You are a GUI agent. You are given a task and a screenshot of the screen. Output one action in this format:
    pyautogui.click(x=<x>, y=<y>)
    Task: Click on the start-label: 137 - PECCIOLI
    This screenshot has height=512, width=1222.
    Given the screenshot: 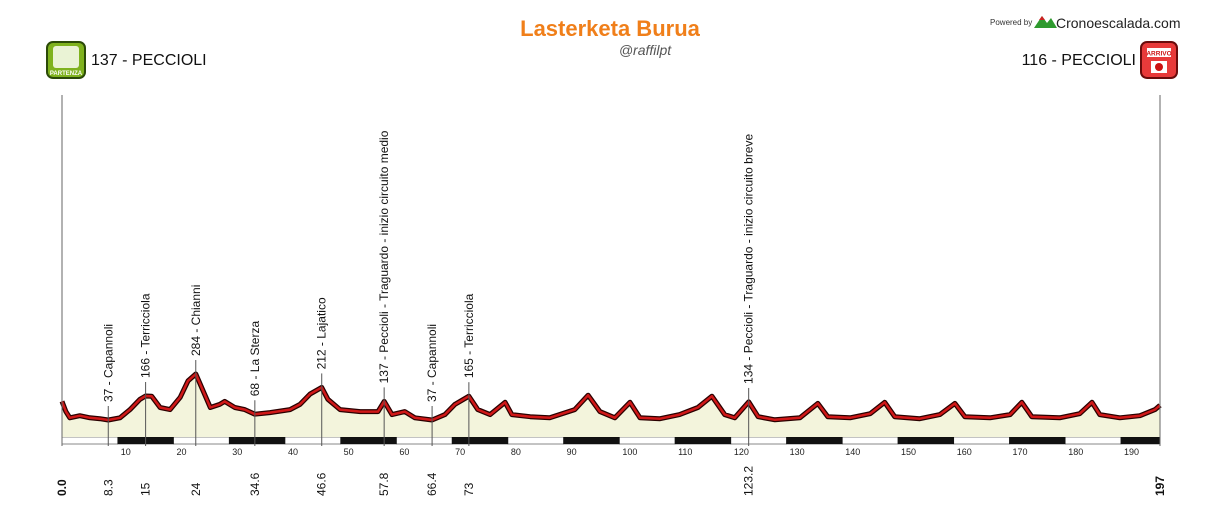 What is the action you would take?
    pyautogui.click(x=149, y=60)
    